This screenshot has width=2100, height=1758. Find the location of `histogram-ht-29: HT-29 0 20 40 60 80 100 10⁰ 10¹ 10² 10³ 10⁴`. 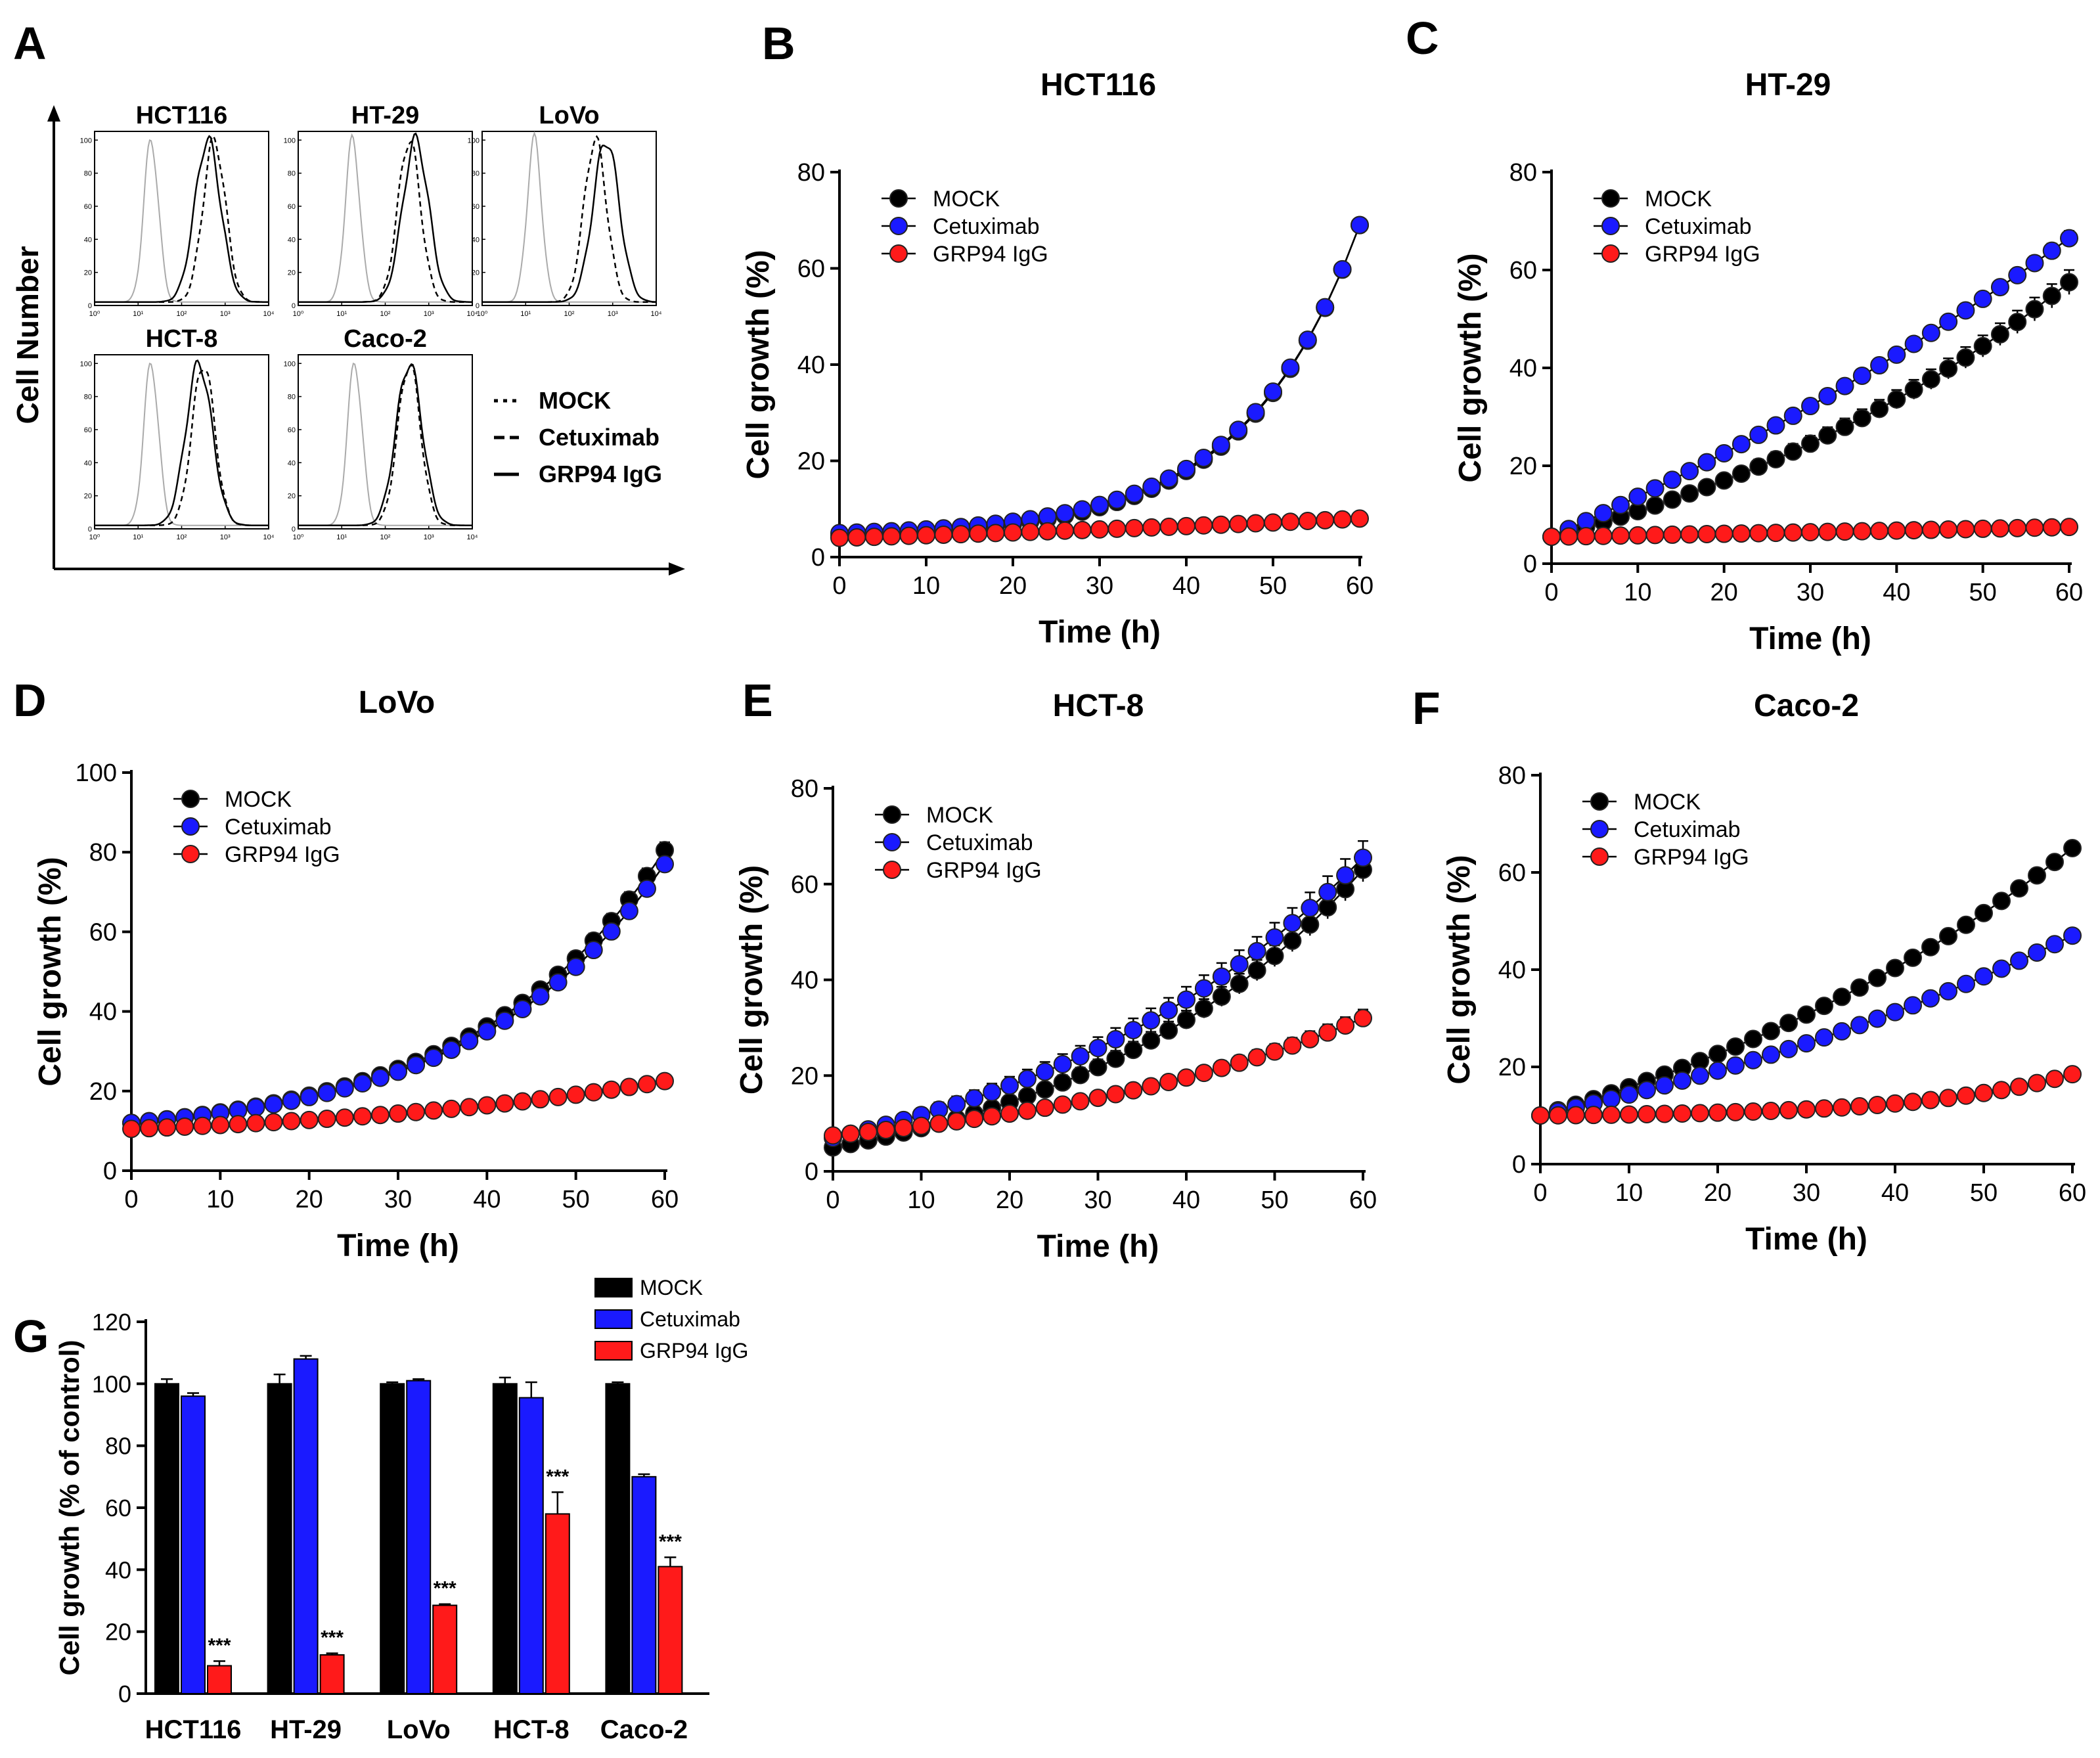

histogram-ht-29: HT-29 0 20 40 60 80 100 10⁰ 10¹ 10² 10³ 10⁴ is located at coordinates (381, 210).